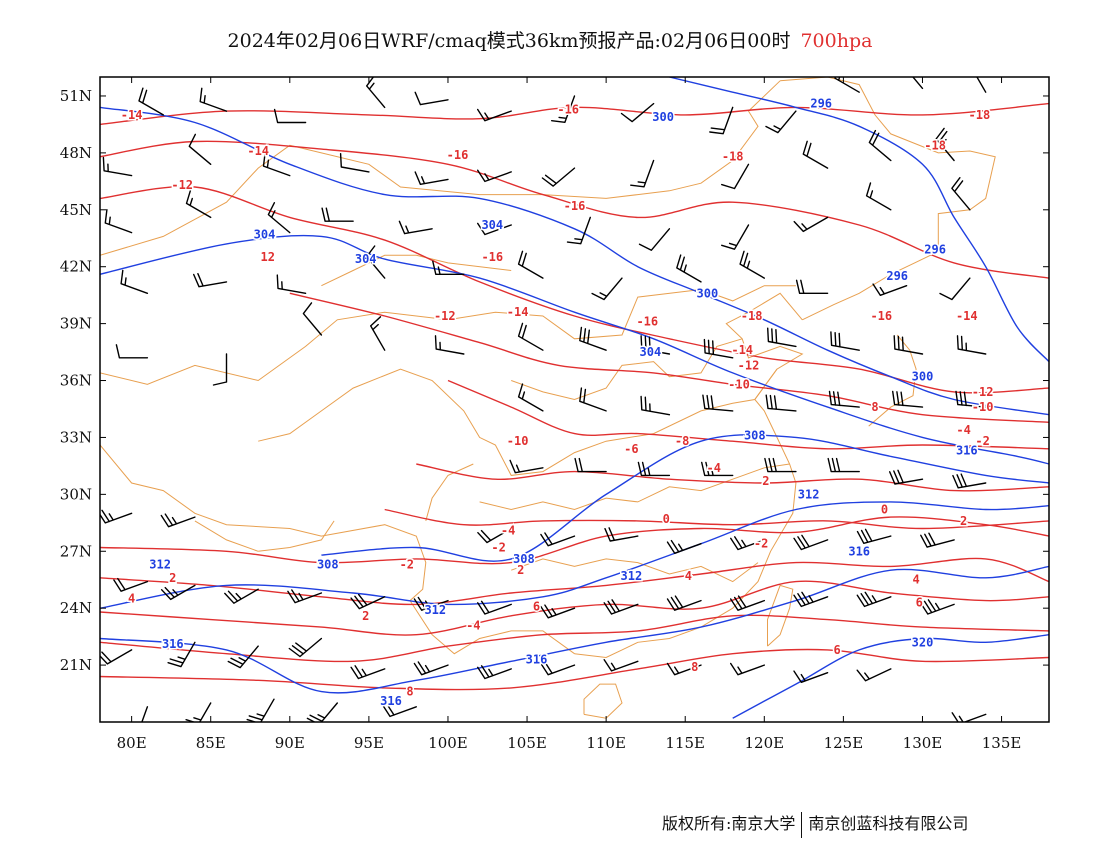 Image resolution: width=1100 pixels, height=850 pixels. I want to click on temperature-contour-label: 6, so click(836, 650).